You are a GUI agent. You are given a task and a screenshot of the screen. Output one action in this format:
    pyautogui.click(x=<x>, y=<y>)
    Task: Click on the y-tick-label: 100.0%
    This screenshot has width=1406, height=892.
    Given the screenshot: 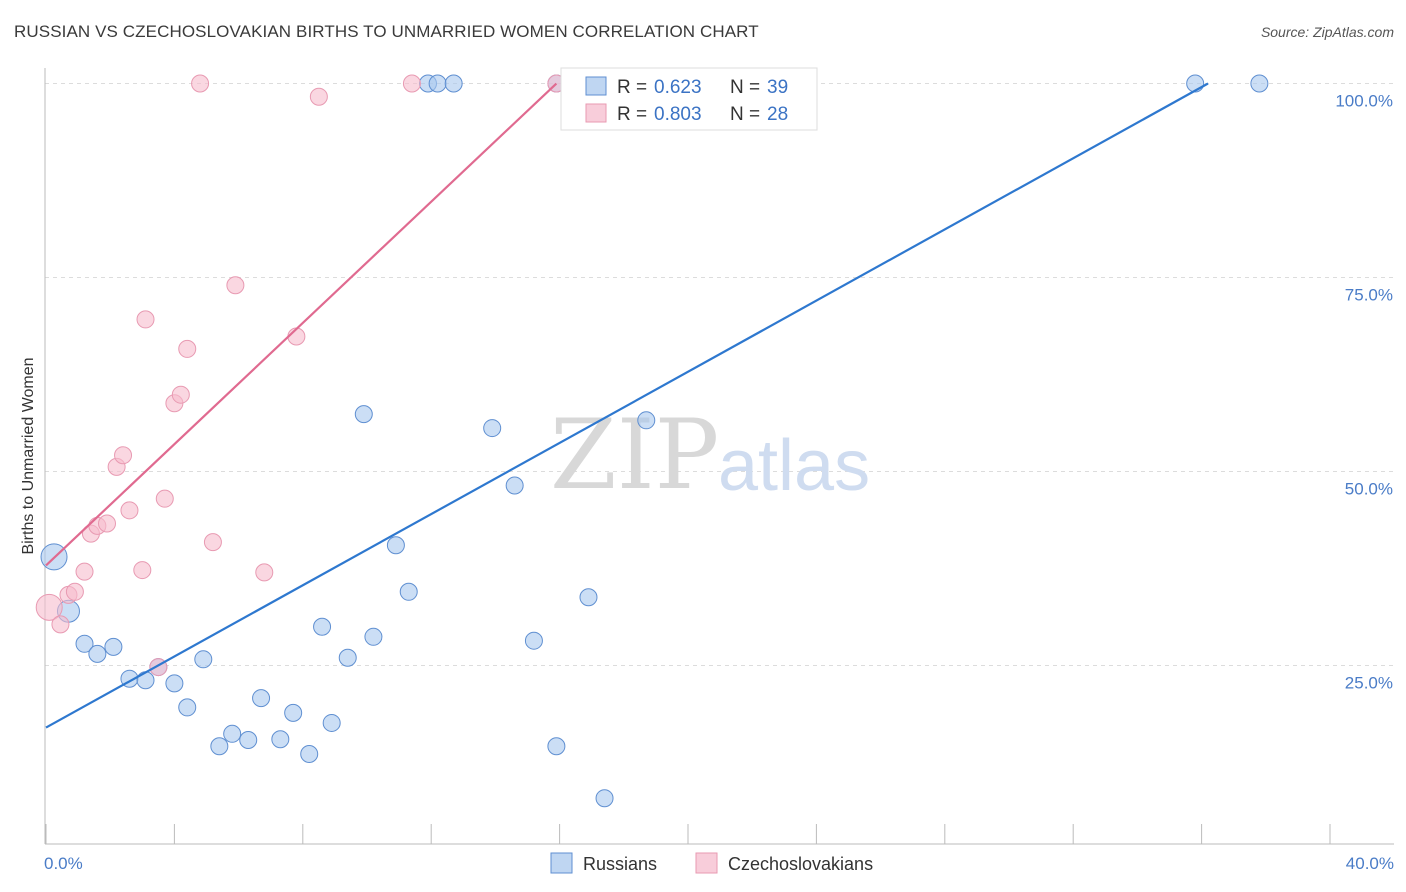 What is the action you would take?
    pyautogui.click(x=1364, y=101)
    